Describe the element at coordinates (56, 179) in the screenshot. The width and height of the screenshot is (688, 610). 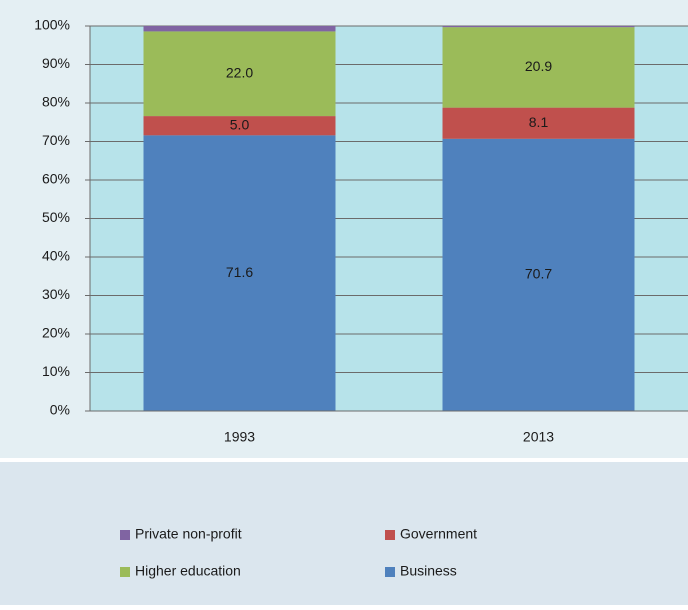
I see `y-tick-label: 60%` at that location.